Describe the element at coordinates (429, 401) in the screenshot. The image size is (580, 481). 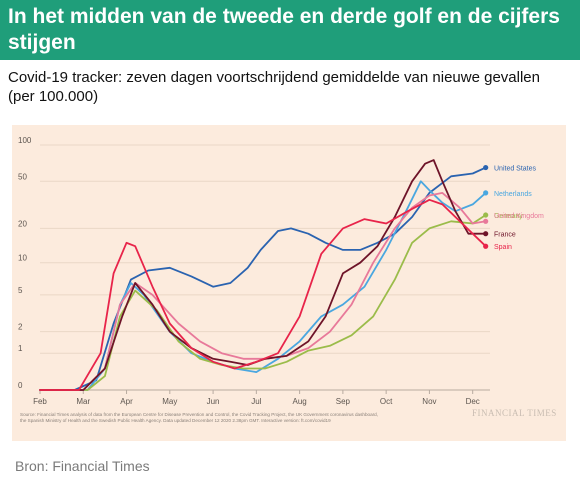
I see `x-tick-label: Nov` at that location.